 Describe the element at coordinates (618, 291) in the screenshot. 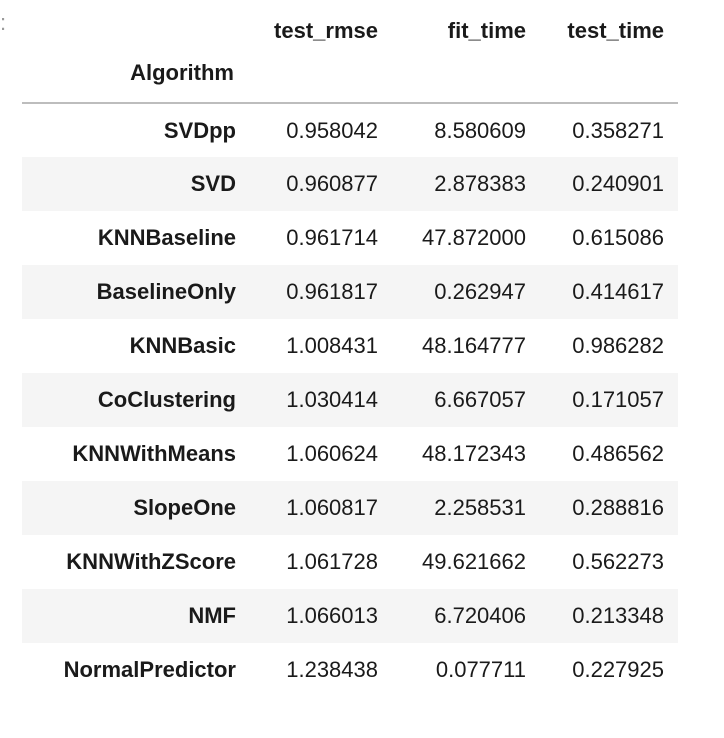

I see `cell-test-time: 0.414617` at that location.